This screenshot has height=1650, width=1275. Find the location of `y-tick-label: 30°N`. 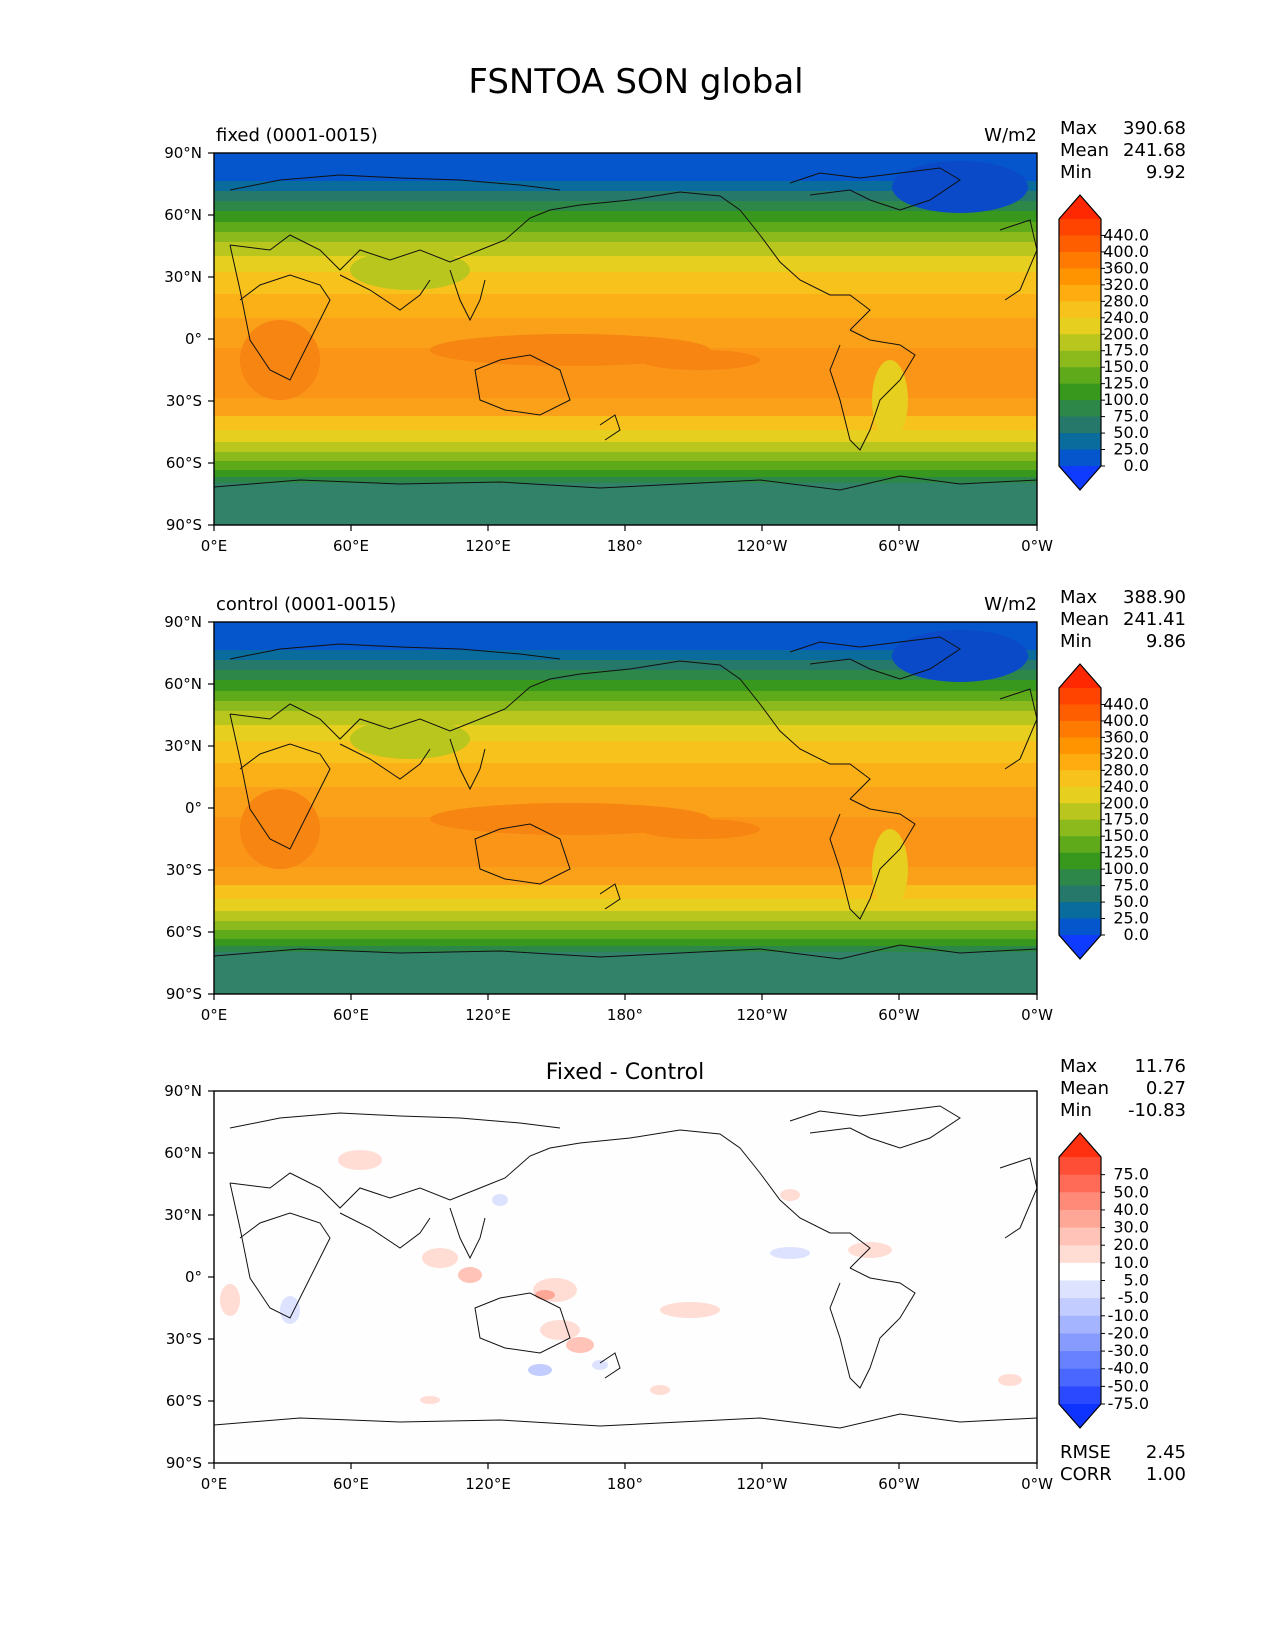

y-tick-label: 30°N is located at coordinates (183, 277).